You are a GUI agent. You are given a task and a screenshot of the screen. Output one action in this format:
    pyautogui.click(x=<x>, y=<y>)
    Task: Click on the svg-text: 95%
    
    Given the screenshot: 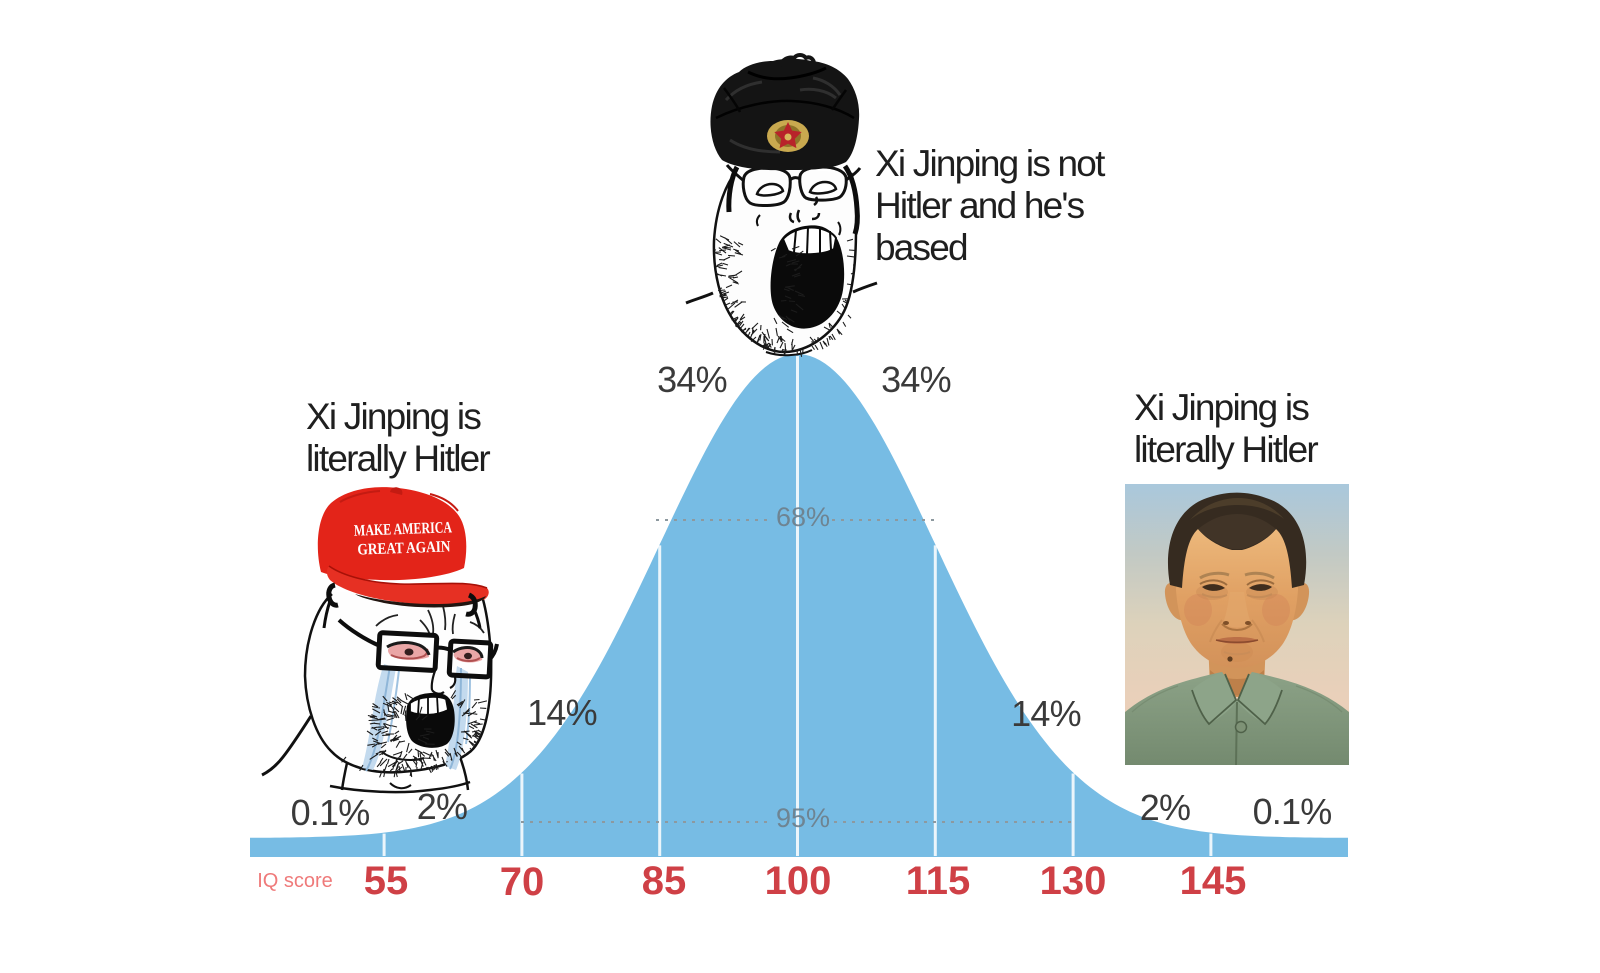 What is the action you would take?
    pyautogui.click(x=803, y=818)
    